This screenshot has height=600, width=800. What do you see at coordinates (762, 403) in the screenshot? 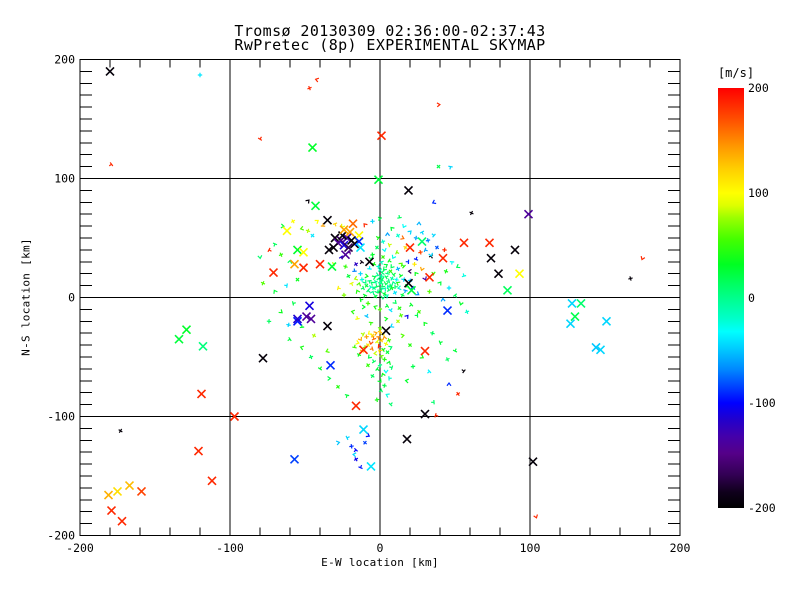
I see `colorbar-tick-label: -100` at bounding box center [762, 403].